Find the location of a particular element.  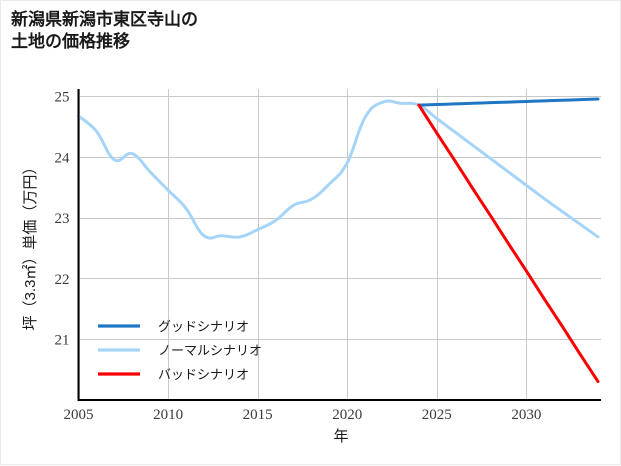

x-tick-label: 2015 is located at coordinates (258, 415).